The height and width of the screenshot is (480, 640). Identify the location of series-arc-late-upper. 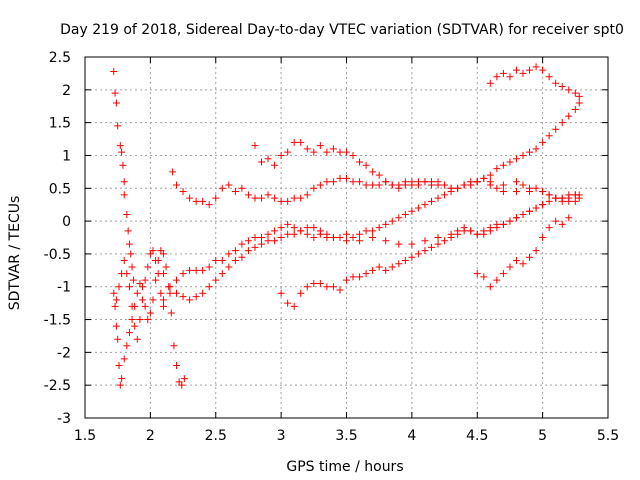
(534, 81).